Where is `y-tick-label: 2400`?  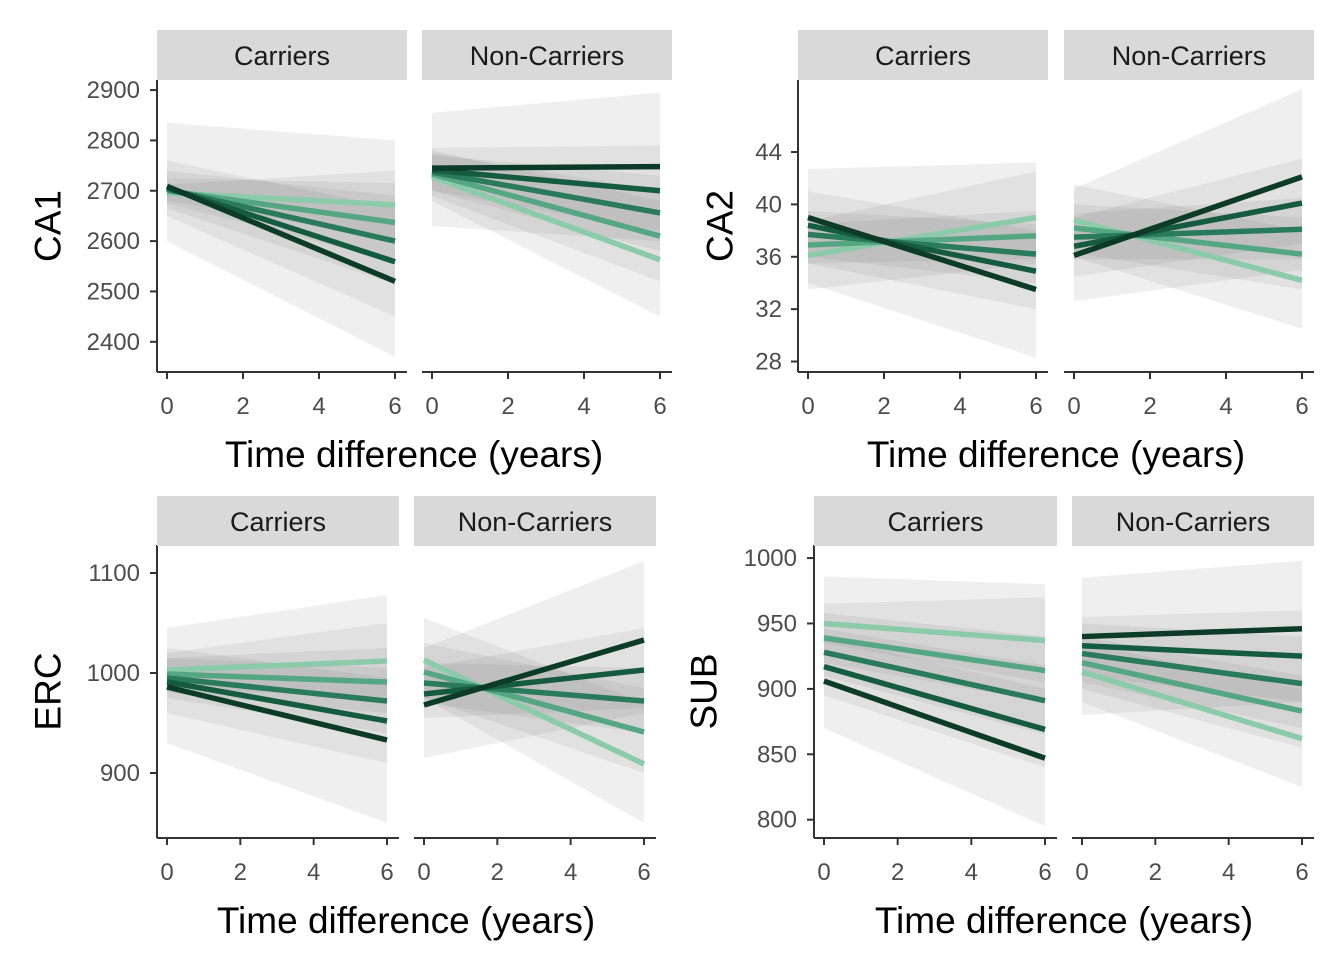
y-tick-label: 2400 is located at coordinates (113, 342).